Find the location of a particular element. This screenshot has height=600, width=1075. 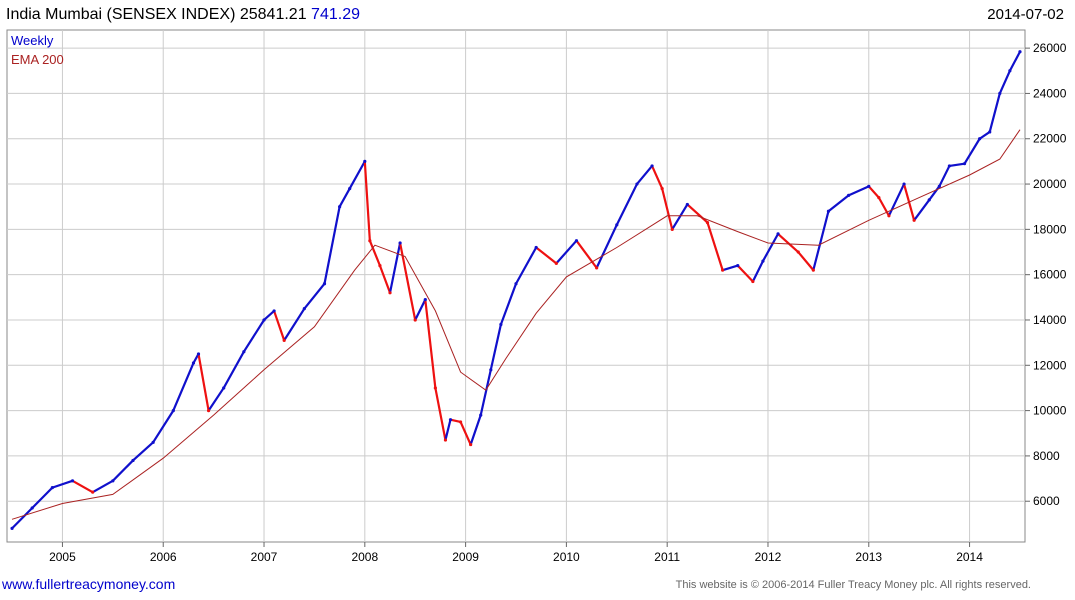

x-tick-label: 2012 is located at coordinates (768, 557).